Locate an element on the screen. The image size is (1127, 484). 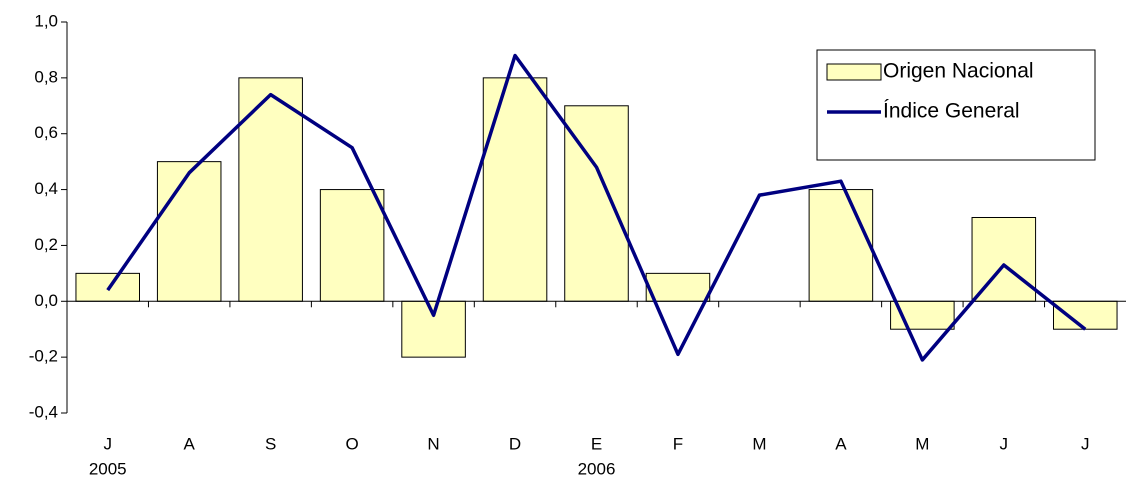
y-tick-label: -0,2 is located at coordinates (43, 356).